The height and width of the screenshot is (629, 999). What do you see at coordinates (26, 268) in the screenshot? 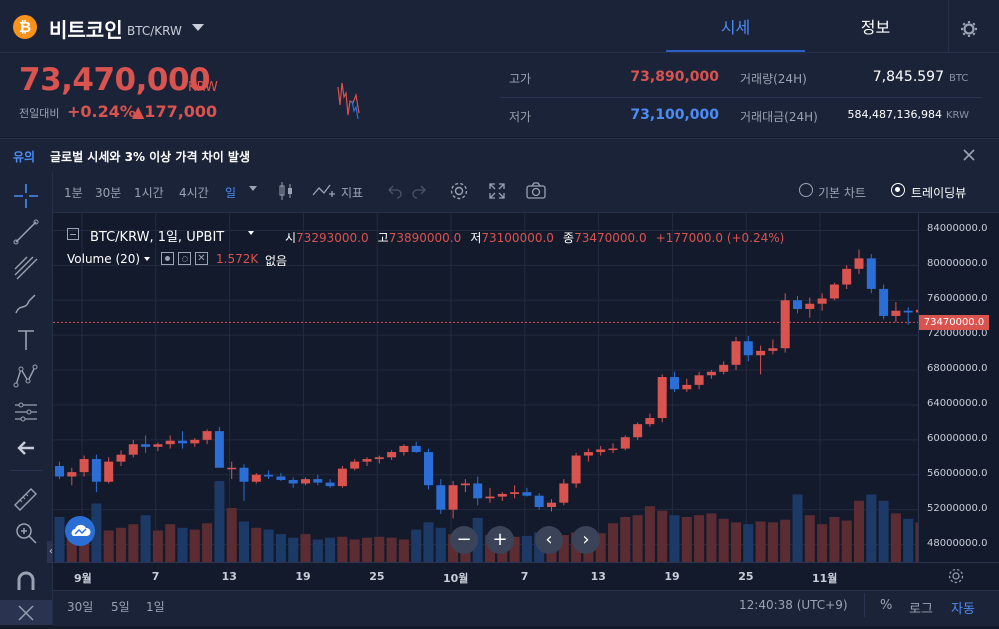
I see `fib-icon` at bounding box center [26, 268].